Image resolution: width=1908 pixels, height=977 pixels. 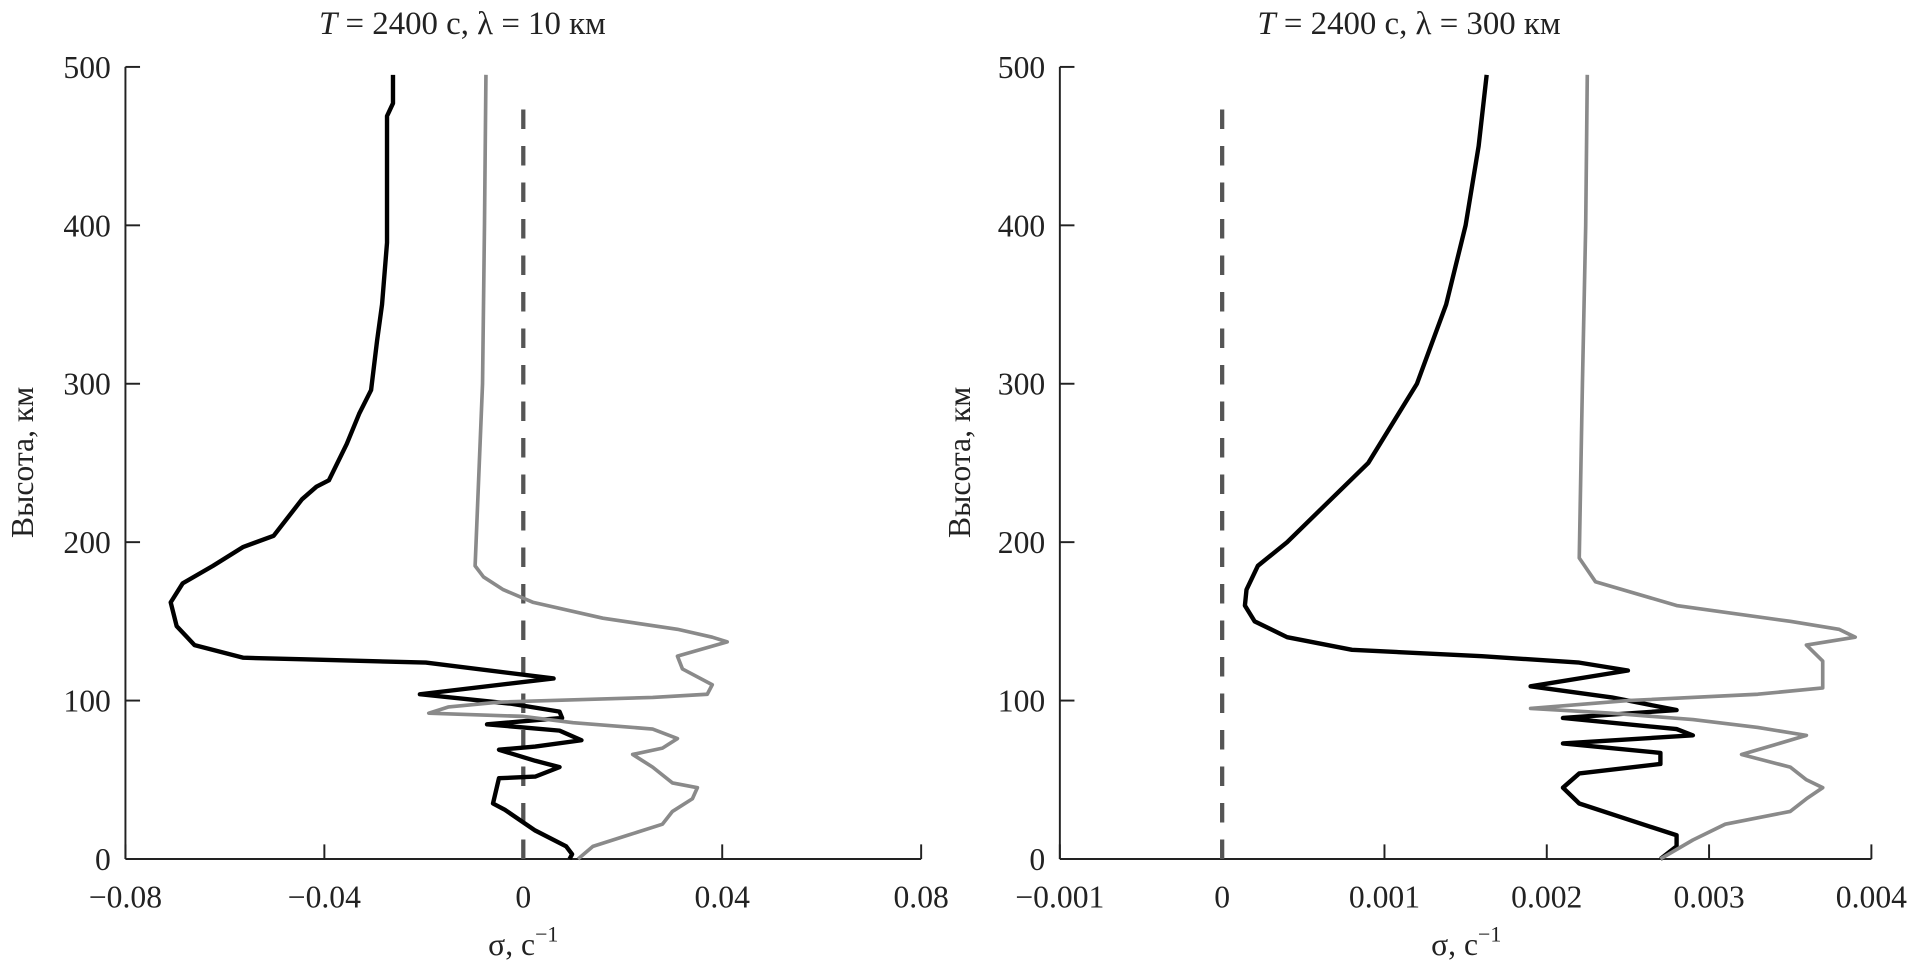 What do you see at coordinates (324, 897) in the screenshot?
I see `x-tick-label: −0.04` at bounding box center [324, 897].